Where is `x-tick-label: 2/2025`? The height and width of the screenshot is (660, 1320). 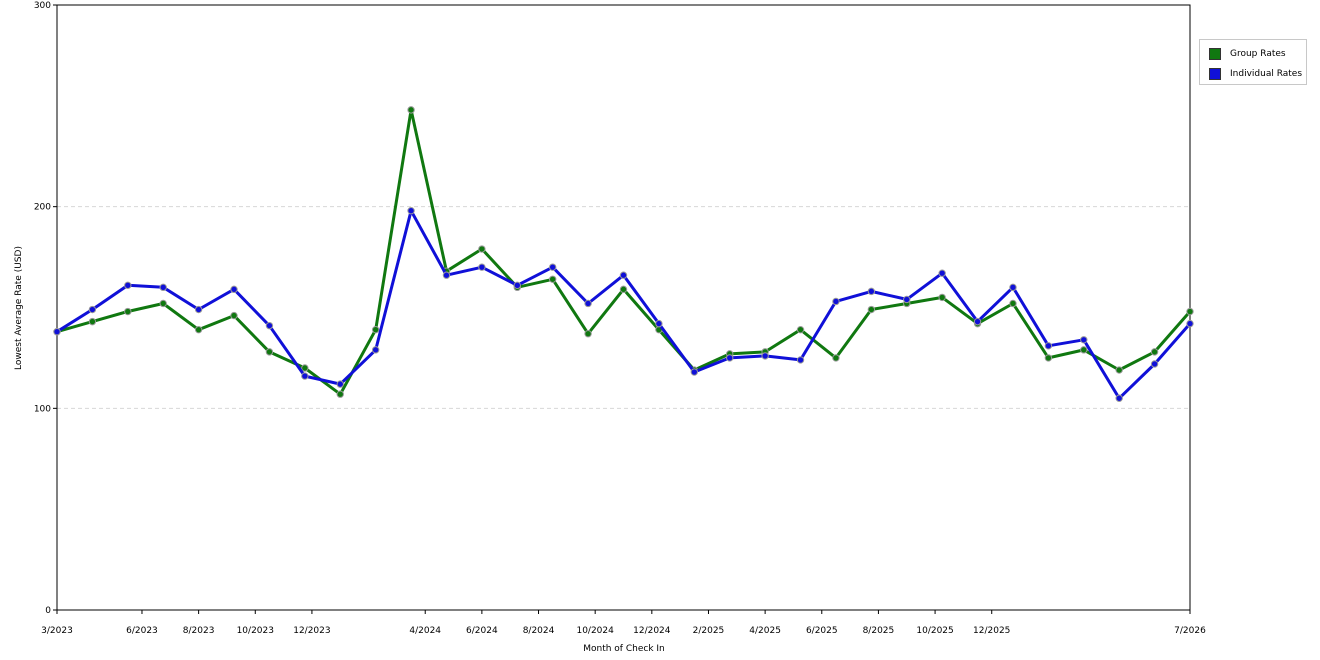
x-tick-label: 2/2025 is located at coordinates (709, 631).